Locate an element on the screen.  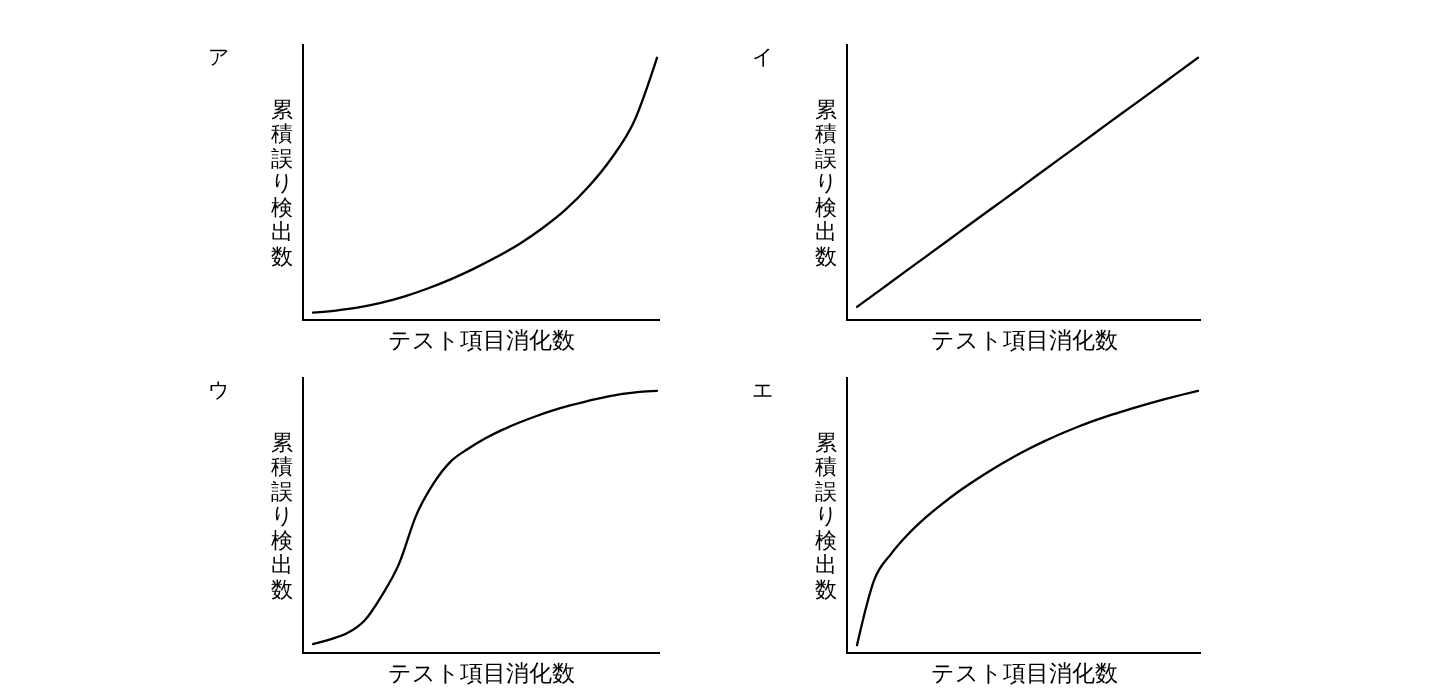
chart-title: ウ is located at coordinates (219, 390).